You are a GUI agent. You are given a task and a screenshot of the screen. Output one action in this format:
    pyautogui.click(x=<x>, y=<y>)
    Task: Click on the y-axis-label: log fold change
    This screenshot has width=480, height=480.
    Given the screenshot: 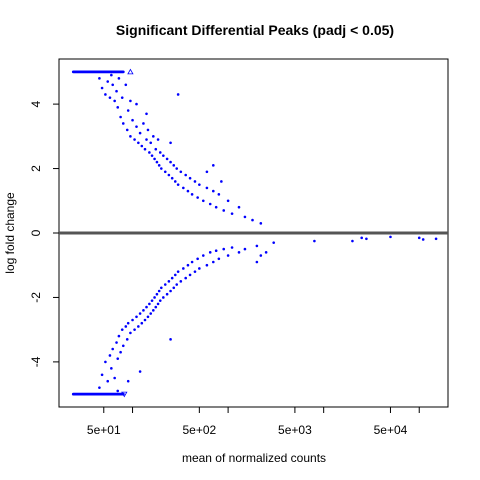 What is the action you would take?
    pyautogui.click(x=10, y=233)
    